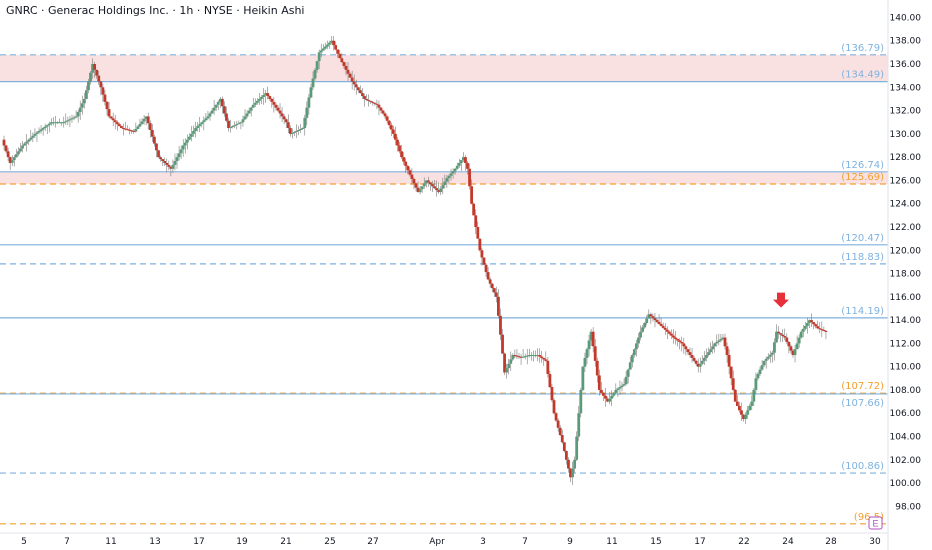 The width and height of the screenshot is (932, 550). Describe the element at coordinates (908, 507) in the screenshot. I see `y-tick-label: 98.00` at that location.